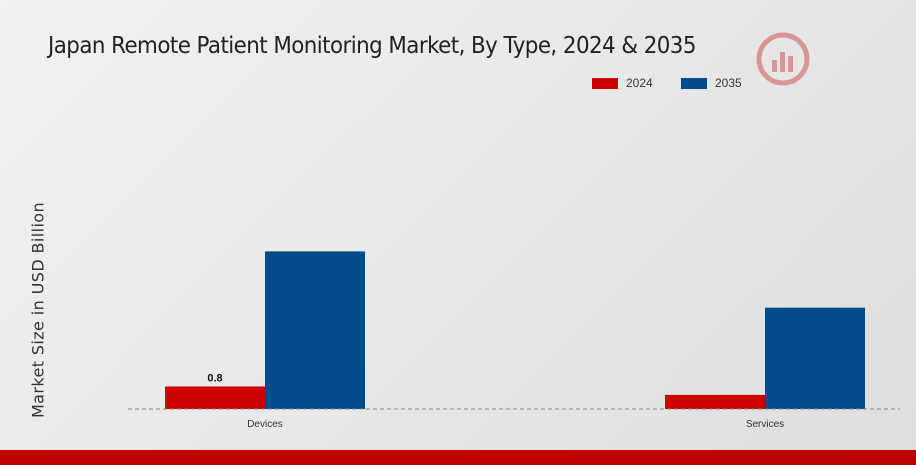 This screenshot has height=465, width=916. I want to click on legend-label-2024: 2024, so click(639, 83).